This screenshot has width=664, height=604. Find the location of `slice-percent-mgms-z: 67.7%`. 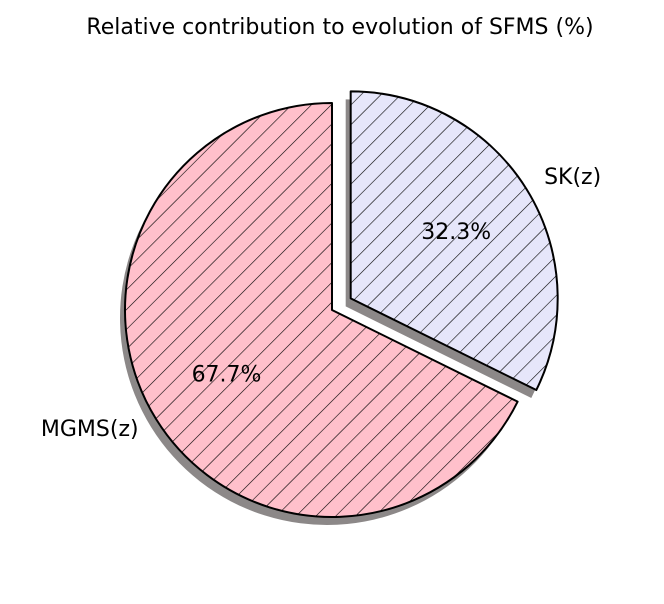

slice-percent-mgms-z: 67.7% is located at coordinates (227, 375).